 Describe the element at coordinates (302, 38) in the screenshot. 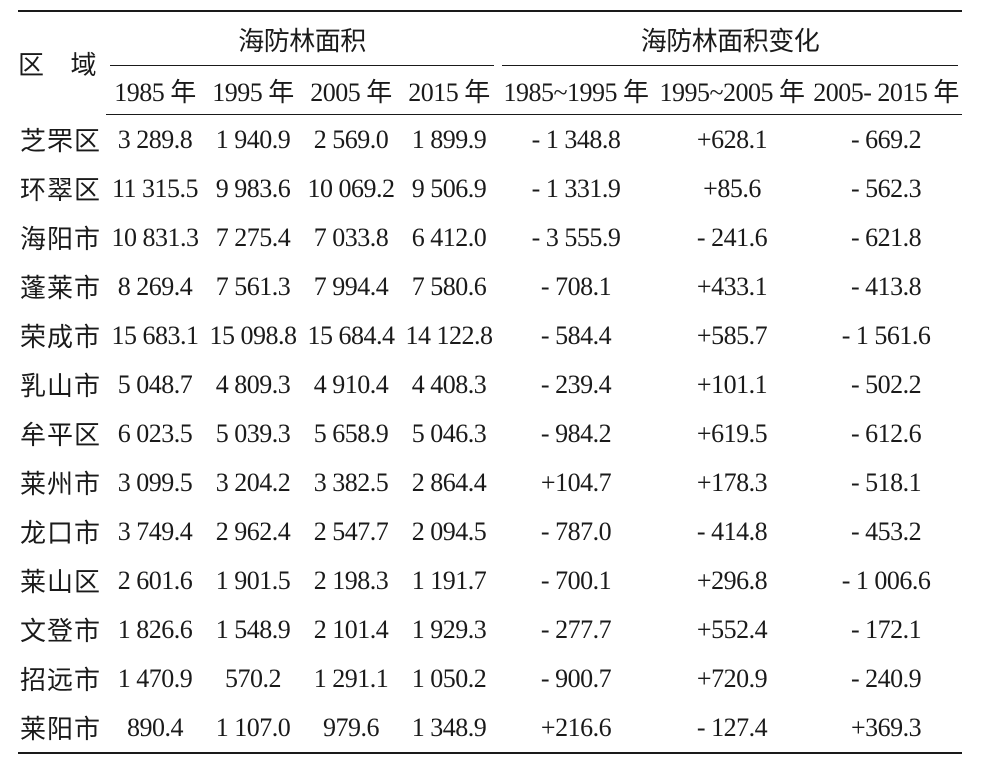

I see `area-group-header: 海防林面积` at that location.